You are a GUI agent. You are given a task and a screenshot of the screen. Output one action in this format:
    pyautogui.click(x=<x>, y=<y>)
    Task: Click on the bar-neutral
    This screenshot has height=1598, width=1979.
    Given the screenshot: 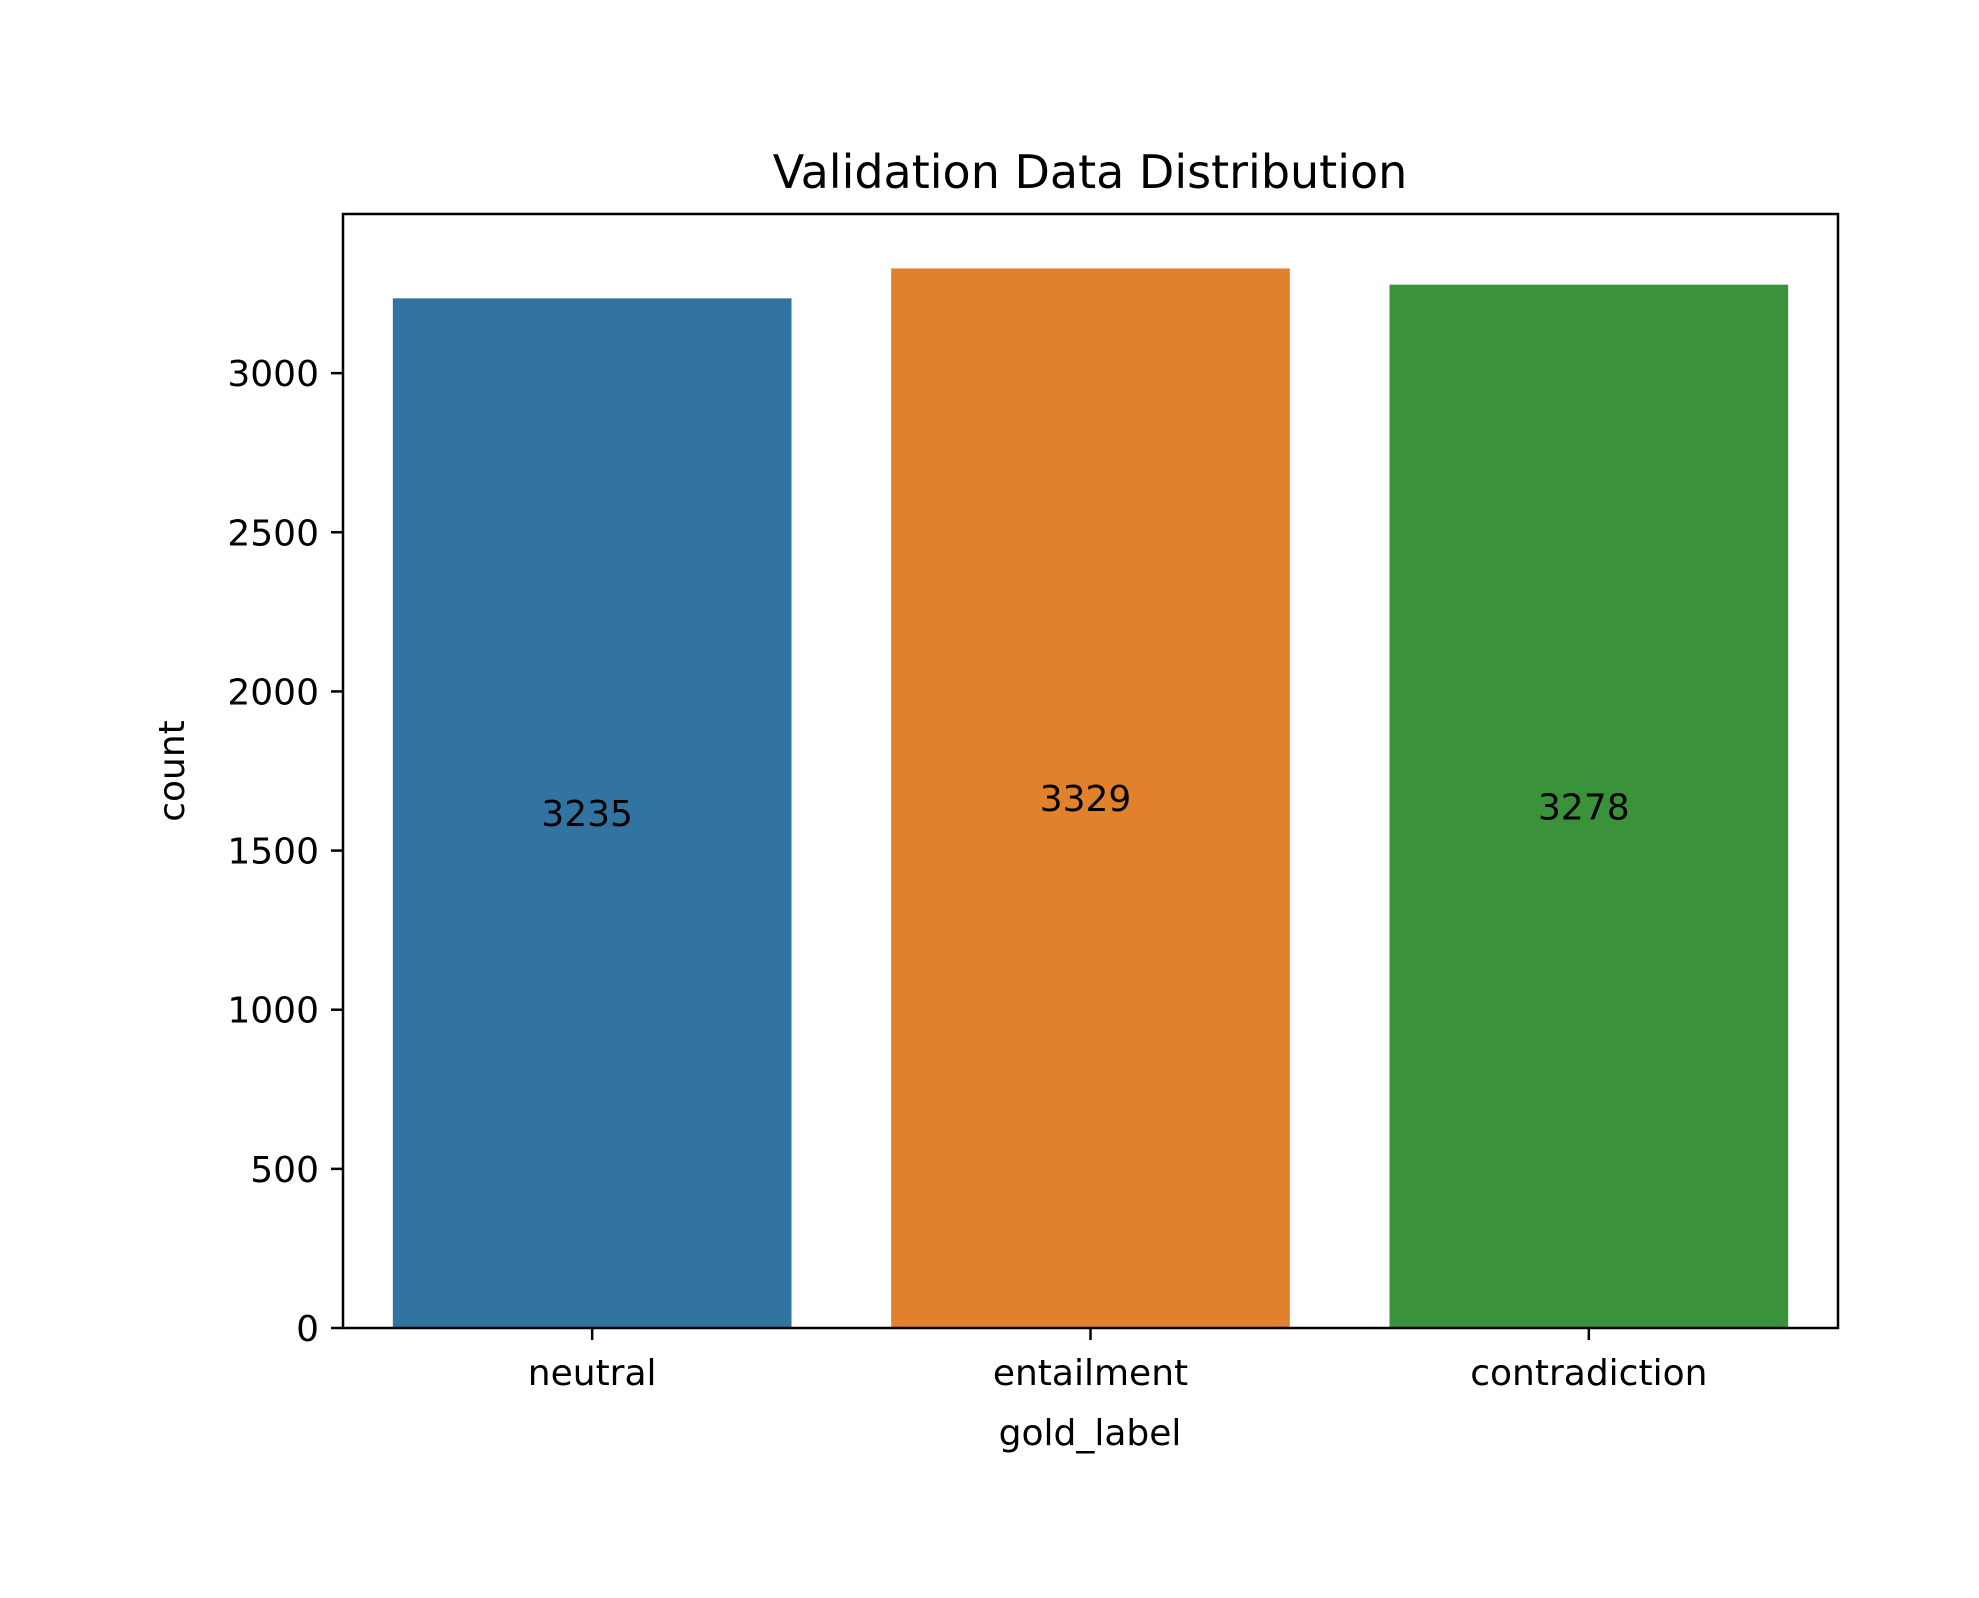 What is the action you would take?
    pyautogui.click(x=592, y=813)
    